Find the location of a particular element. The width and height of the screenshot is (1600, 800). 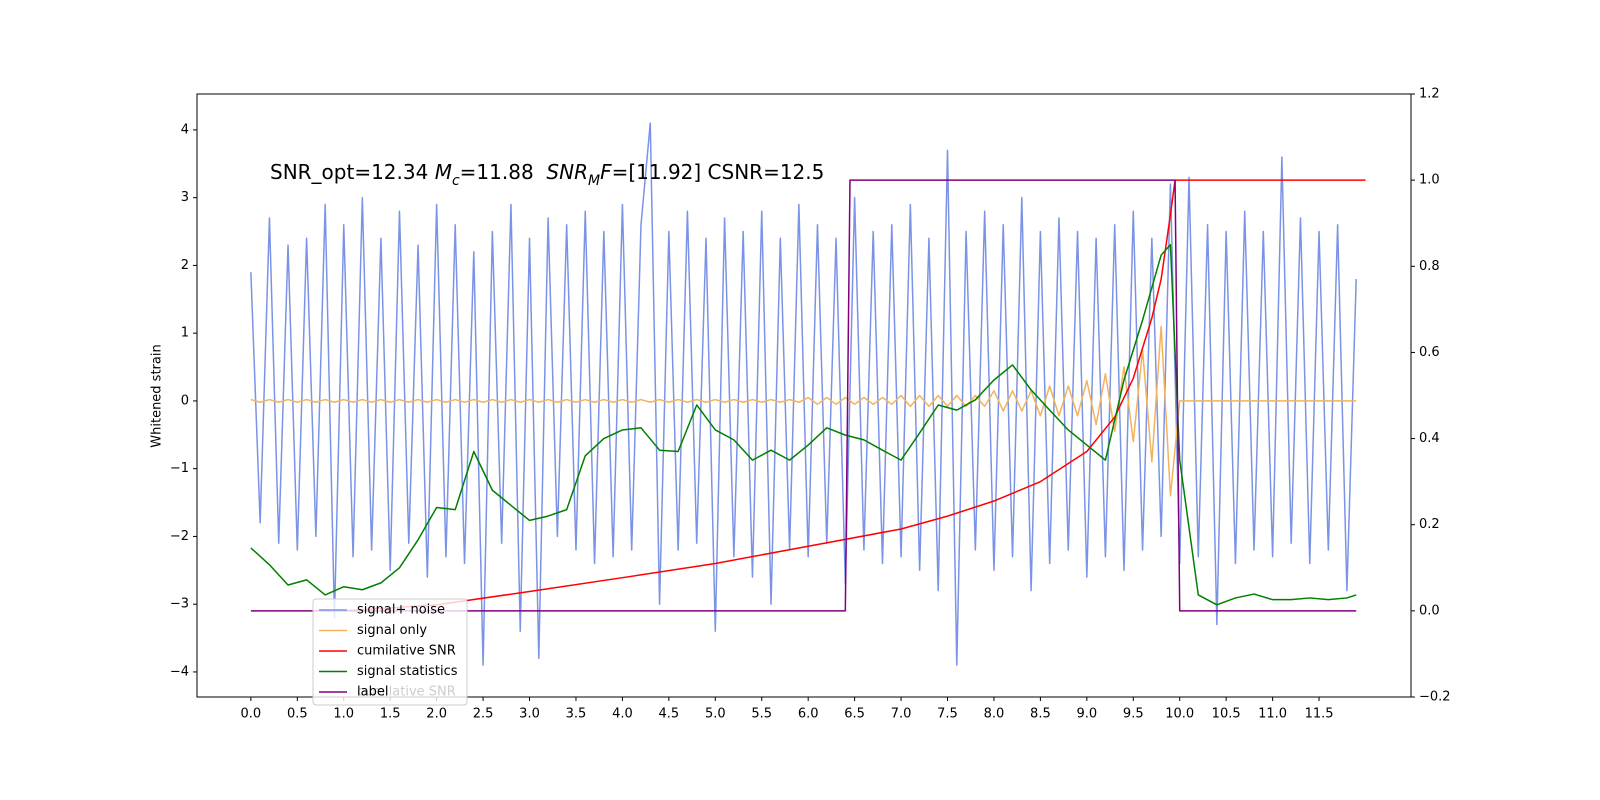

x-tick-label: 2.0 is located at coordinates (436, 714).